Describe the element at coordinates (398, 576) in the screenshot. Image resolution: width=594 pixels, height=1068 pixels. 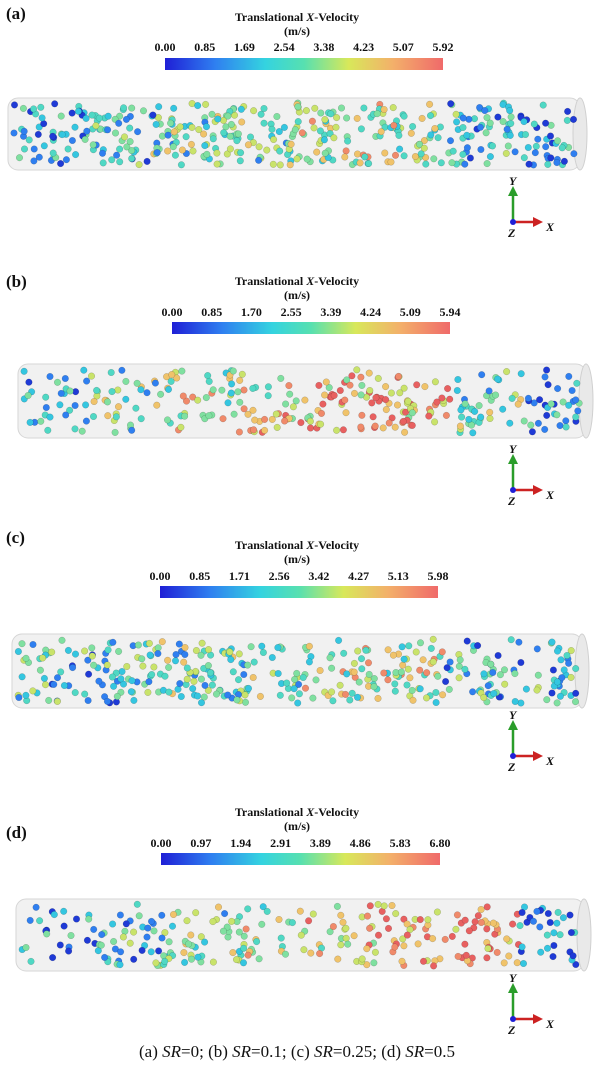
I see `tick-label: 5.13` at that location.